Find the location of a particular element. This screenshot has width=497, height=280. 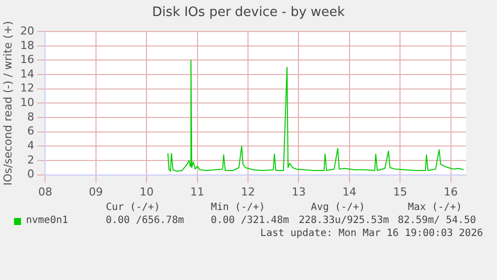

text: 0.00 /656.78m is located at coordinates (145, 220).